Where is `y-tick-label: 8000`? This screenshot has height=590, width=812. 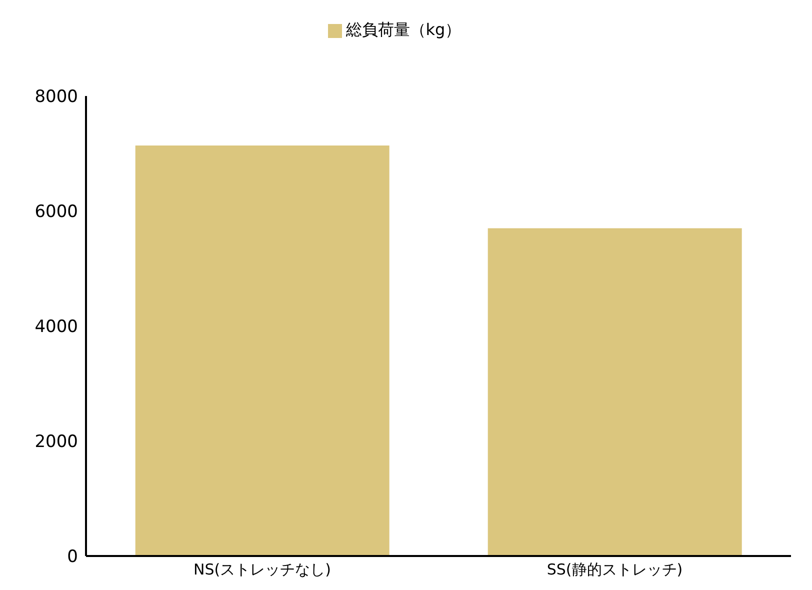 y-tick-label: 8000 is located at coordinates (56, 97).